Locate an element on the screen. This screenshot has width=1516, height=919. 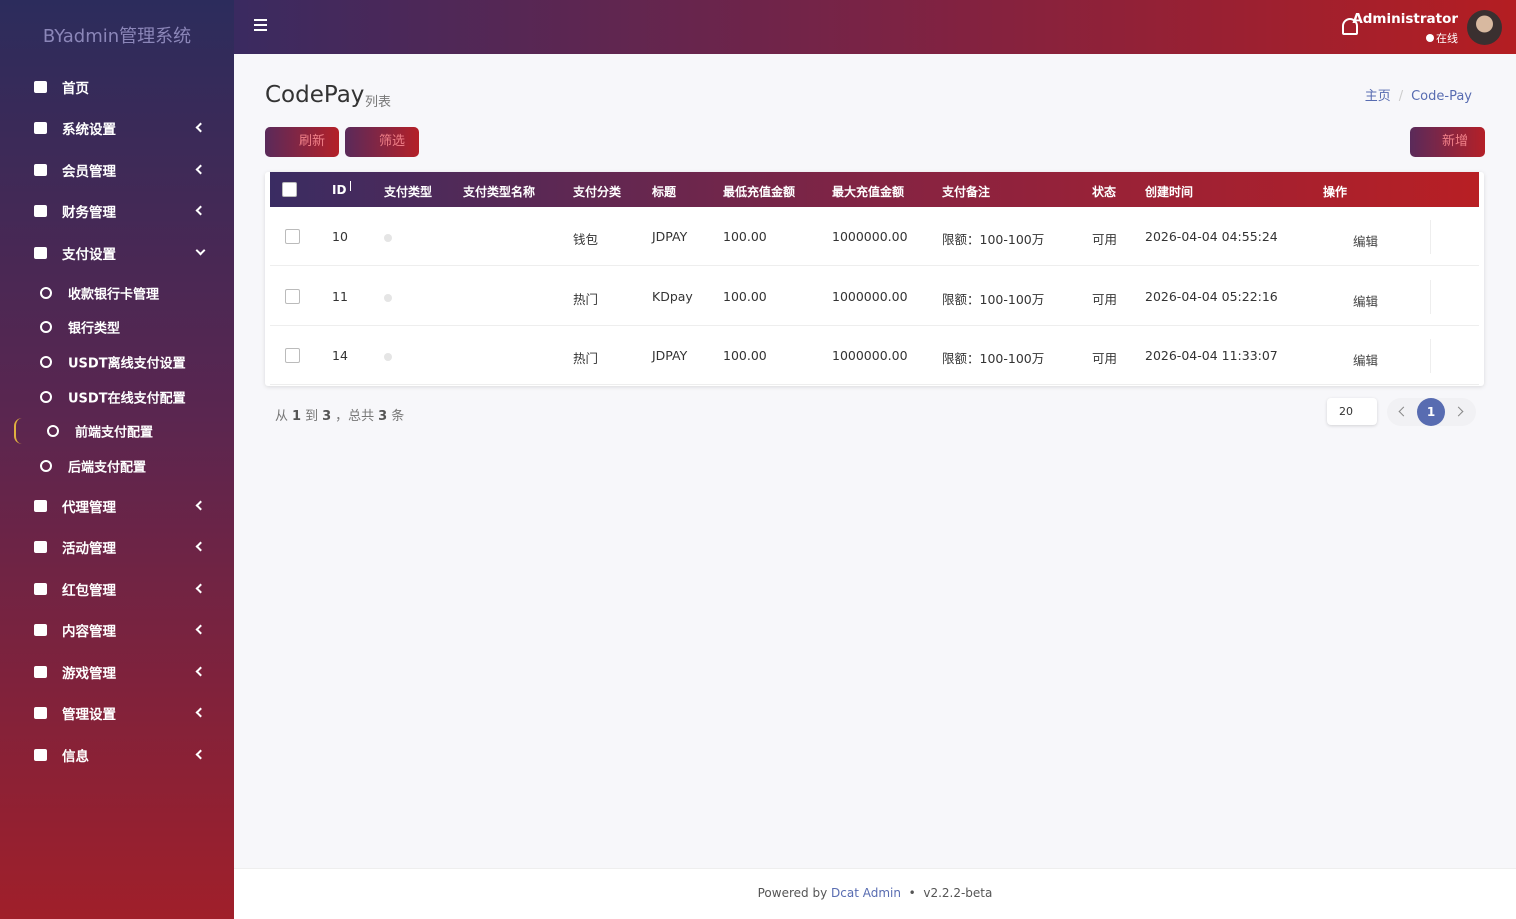
column-header: ID is located at coordinates (339, 190).